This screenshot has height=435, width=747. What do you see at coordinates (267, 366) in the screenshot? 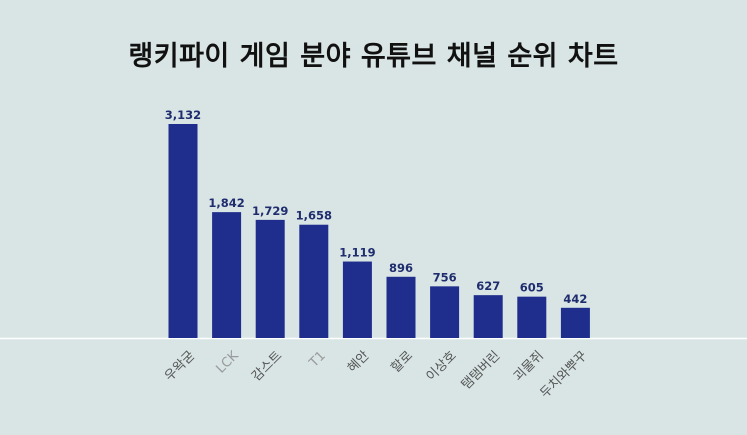
I see `tick-label-2: 감스트` at bounding box center [267, 366].